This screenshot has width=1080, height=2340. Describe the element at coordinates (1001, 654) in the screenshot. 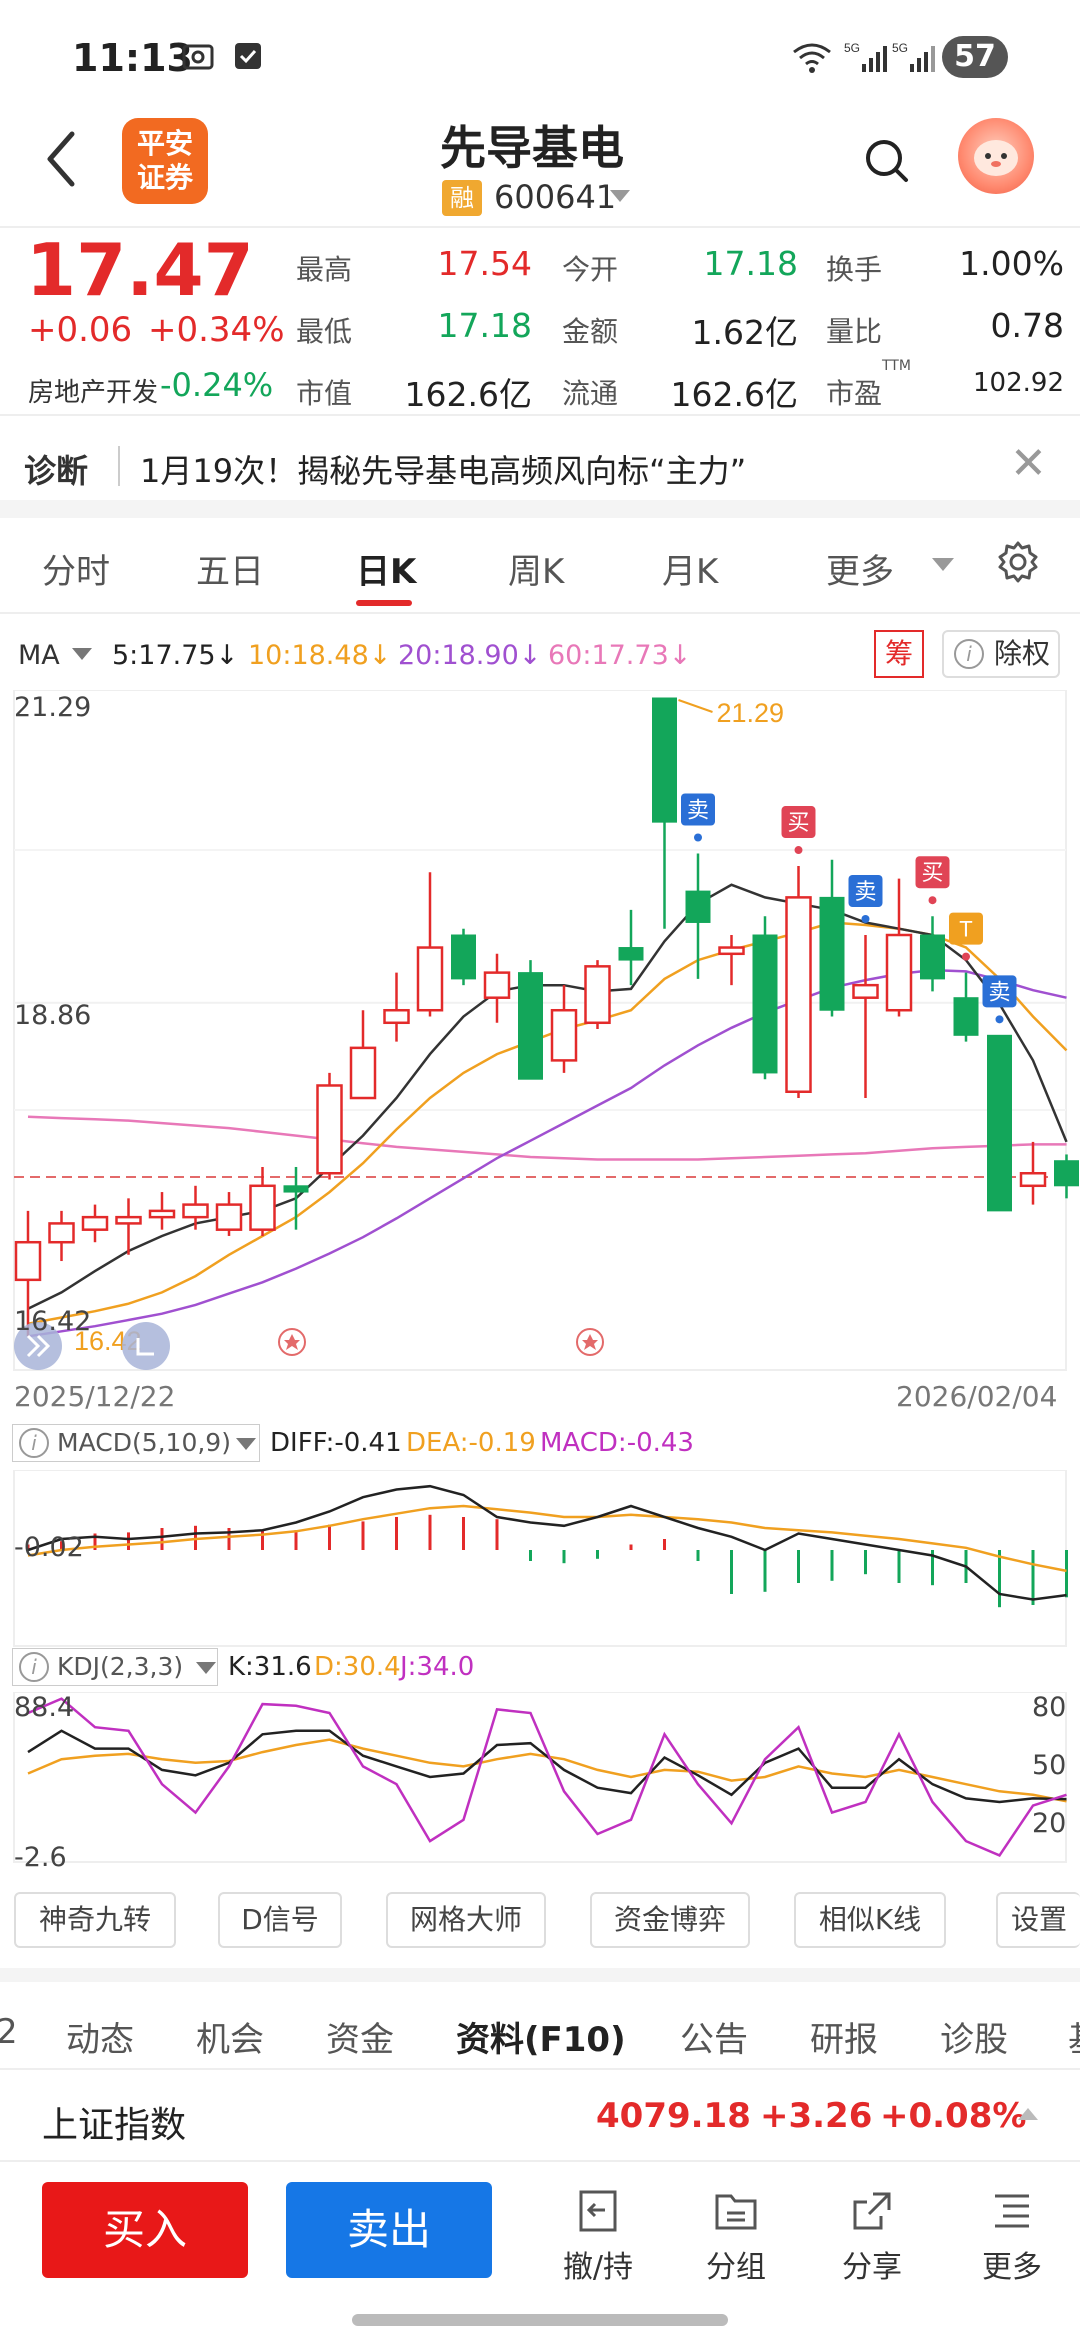

I see `ex-rights-button: i 除权` at that location.